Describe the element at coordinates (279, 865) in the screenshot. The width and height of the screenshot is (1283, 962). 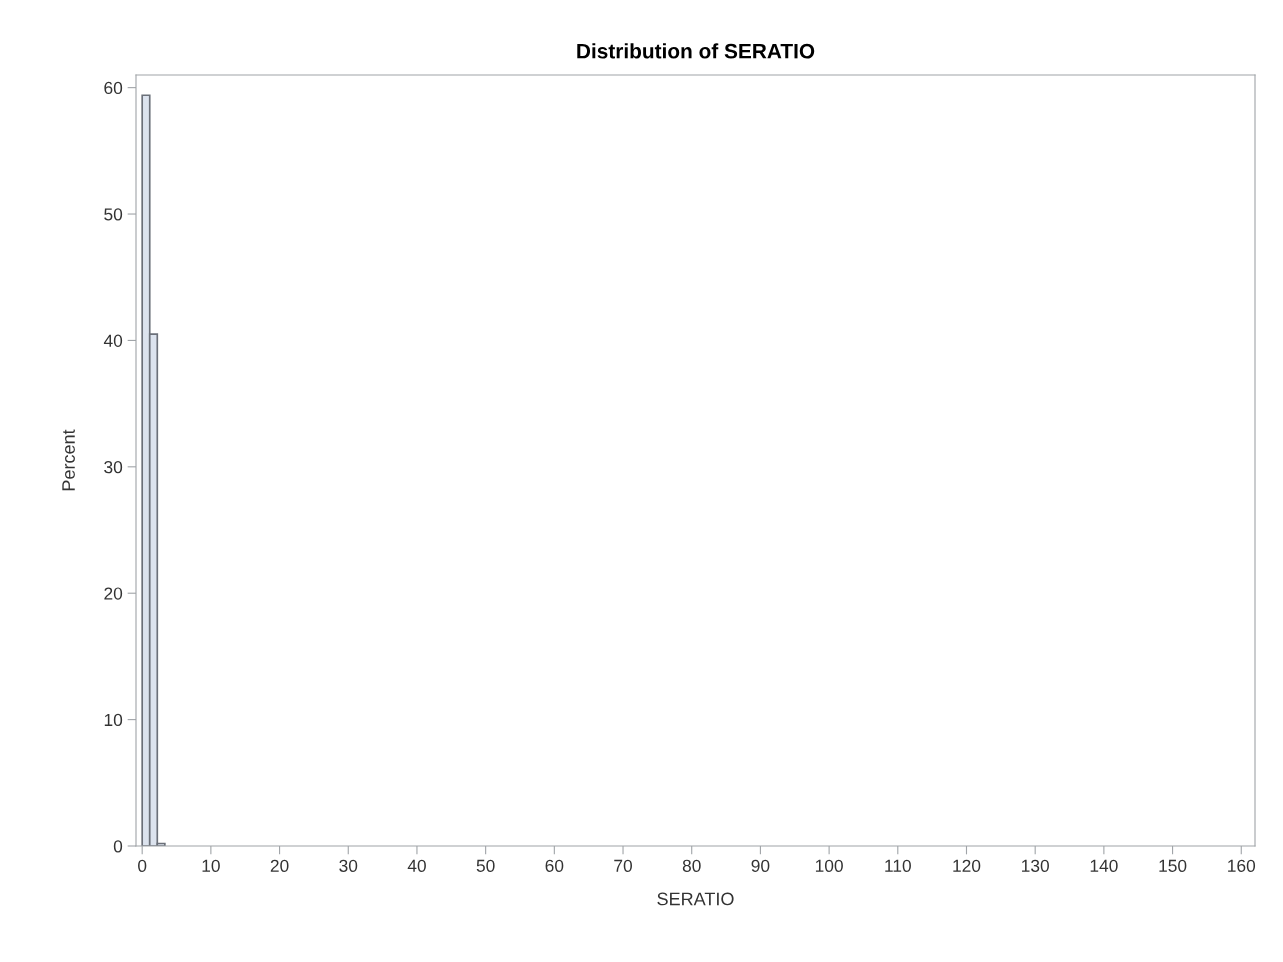
I see `x-tick-label: 20` at that location.